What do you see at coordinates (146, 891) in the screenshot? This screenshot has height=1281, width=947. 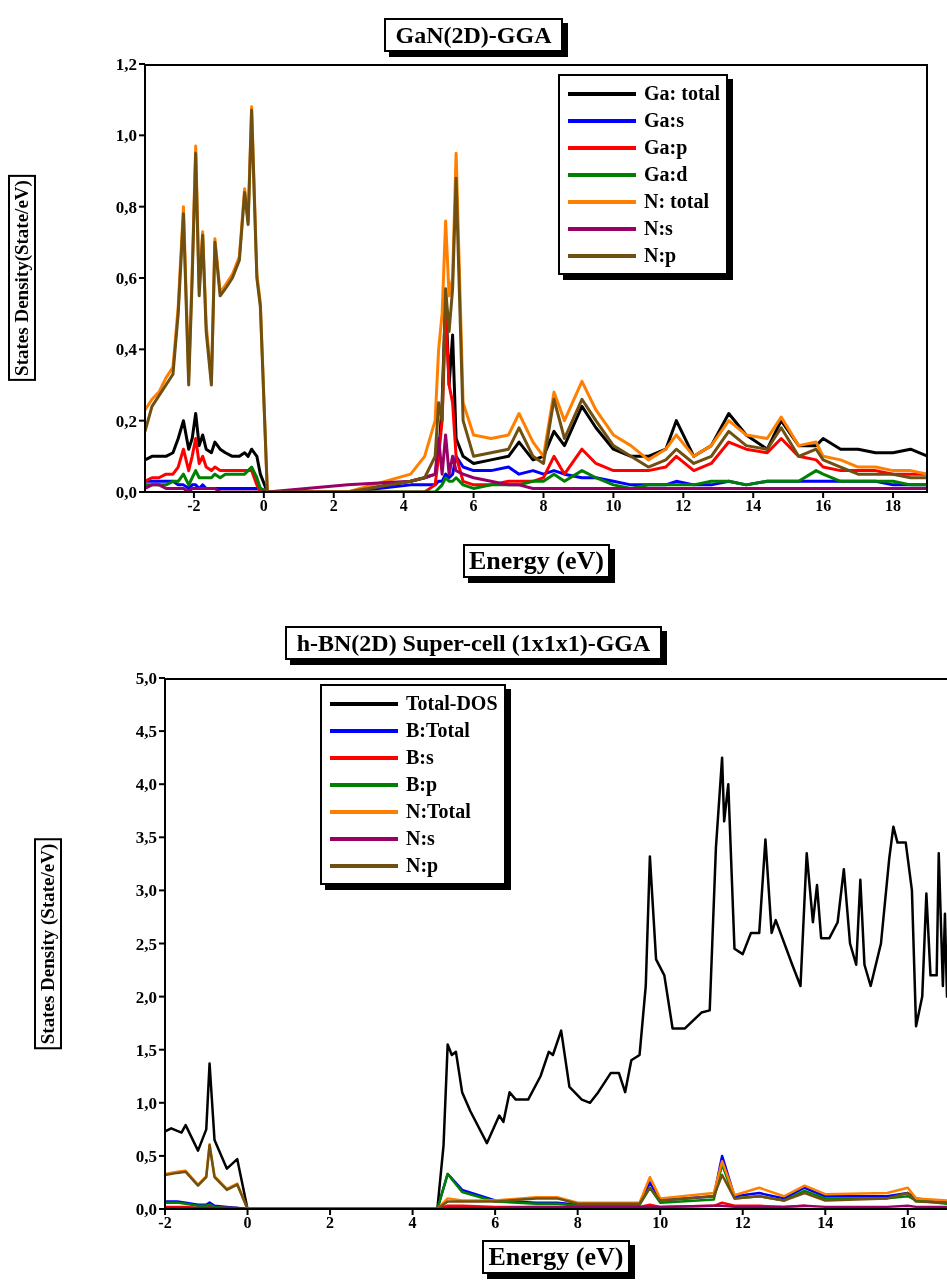 I see `y-tick-label: 3,0` at bounding box center [146, 891].